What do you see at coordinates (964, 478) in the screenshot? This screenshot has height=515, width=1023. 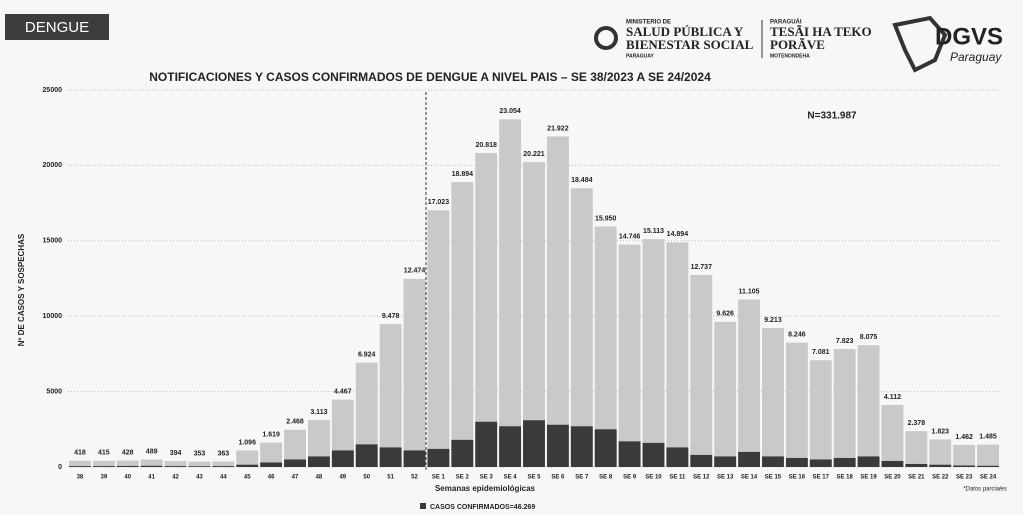 I see `x-tick-label: SE 23` at bounding box center [964, 478].